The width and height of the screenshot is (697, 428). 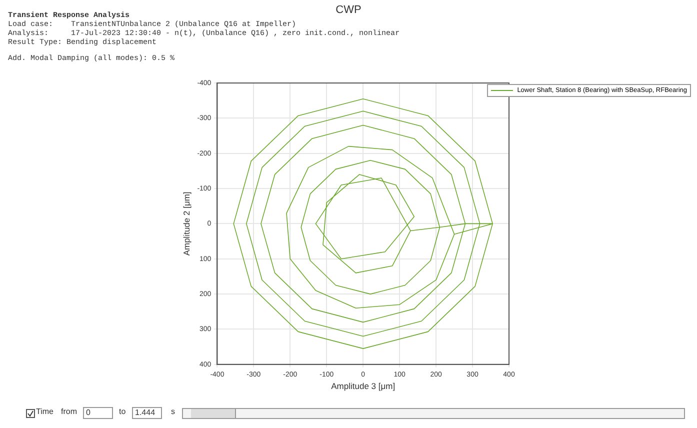 I want to click on chart-title: CWP, so click(x=349, y=10).